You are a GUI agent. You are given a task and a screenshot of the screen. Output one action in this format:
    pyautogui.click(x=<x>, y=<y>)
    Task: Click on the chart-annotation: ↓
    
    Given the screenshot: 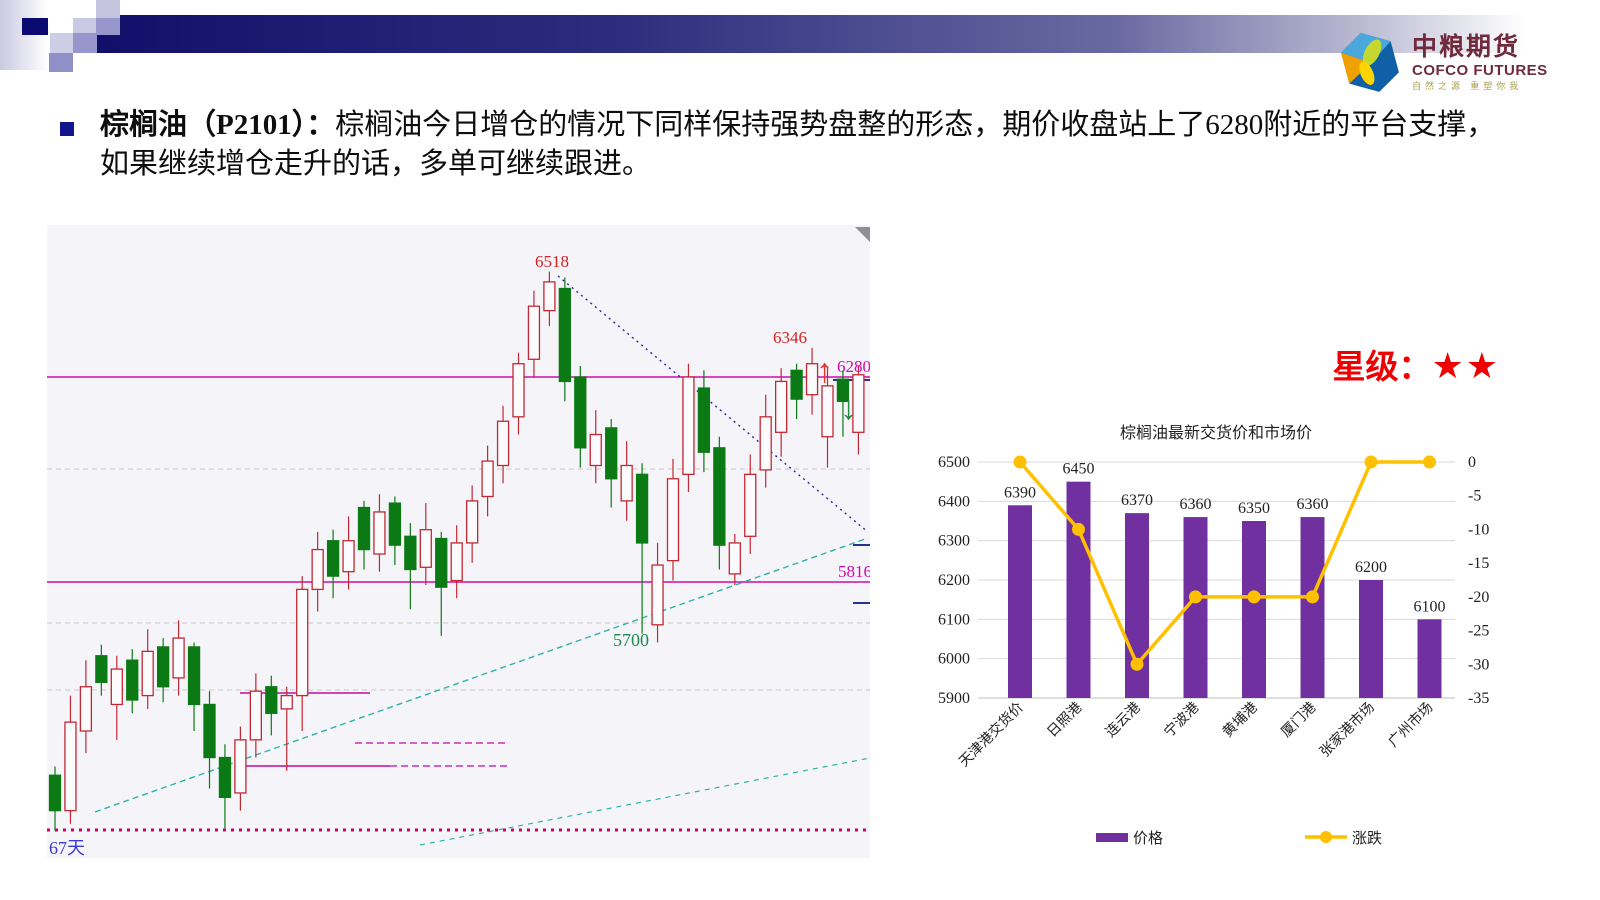 What is the action you would take?
    pyautogui.click(x=848, y=408)
    